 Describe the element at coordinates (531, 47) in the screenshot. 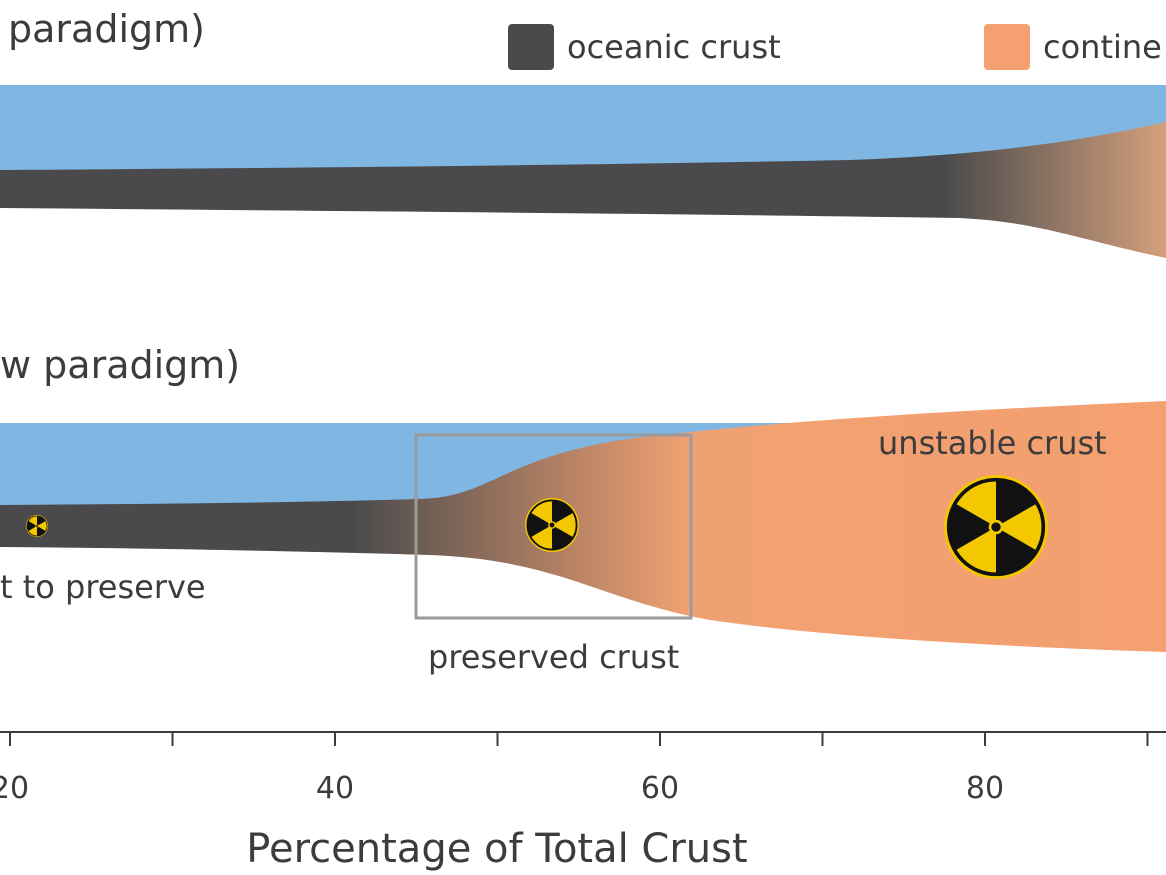

I see `legend-swatch-oceanic` at that location.